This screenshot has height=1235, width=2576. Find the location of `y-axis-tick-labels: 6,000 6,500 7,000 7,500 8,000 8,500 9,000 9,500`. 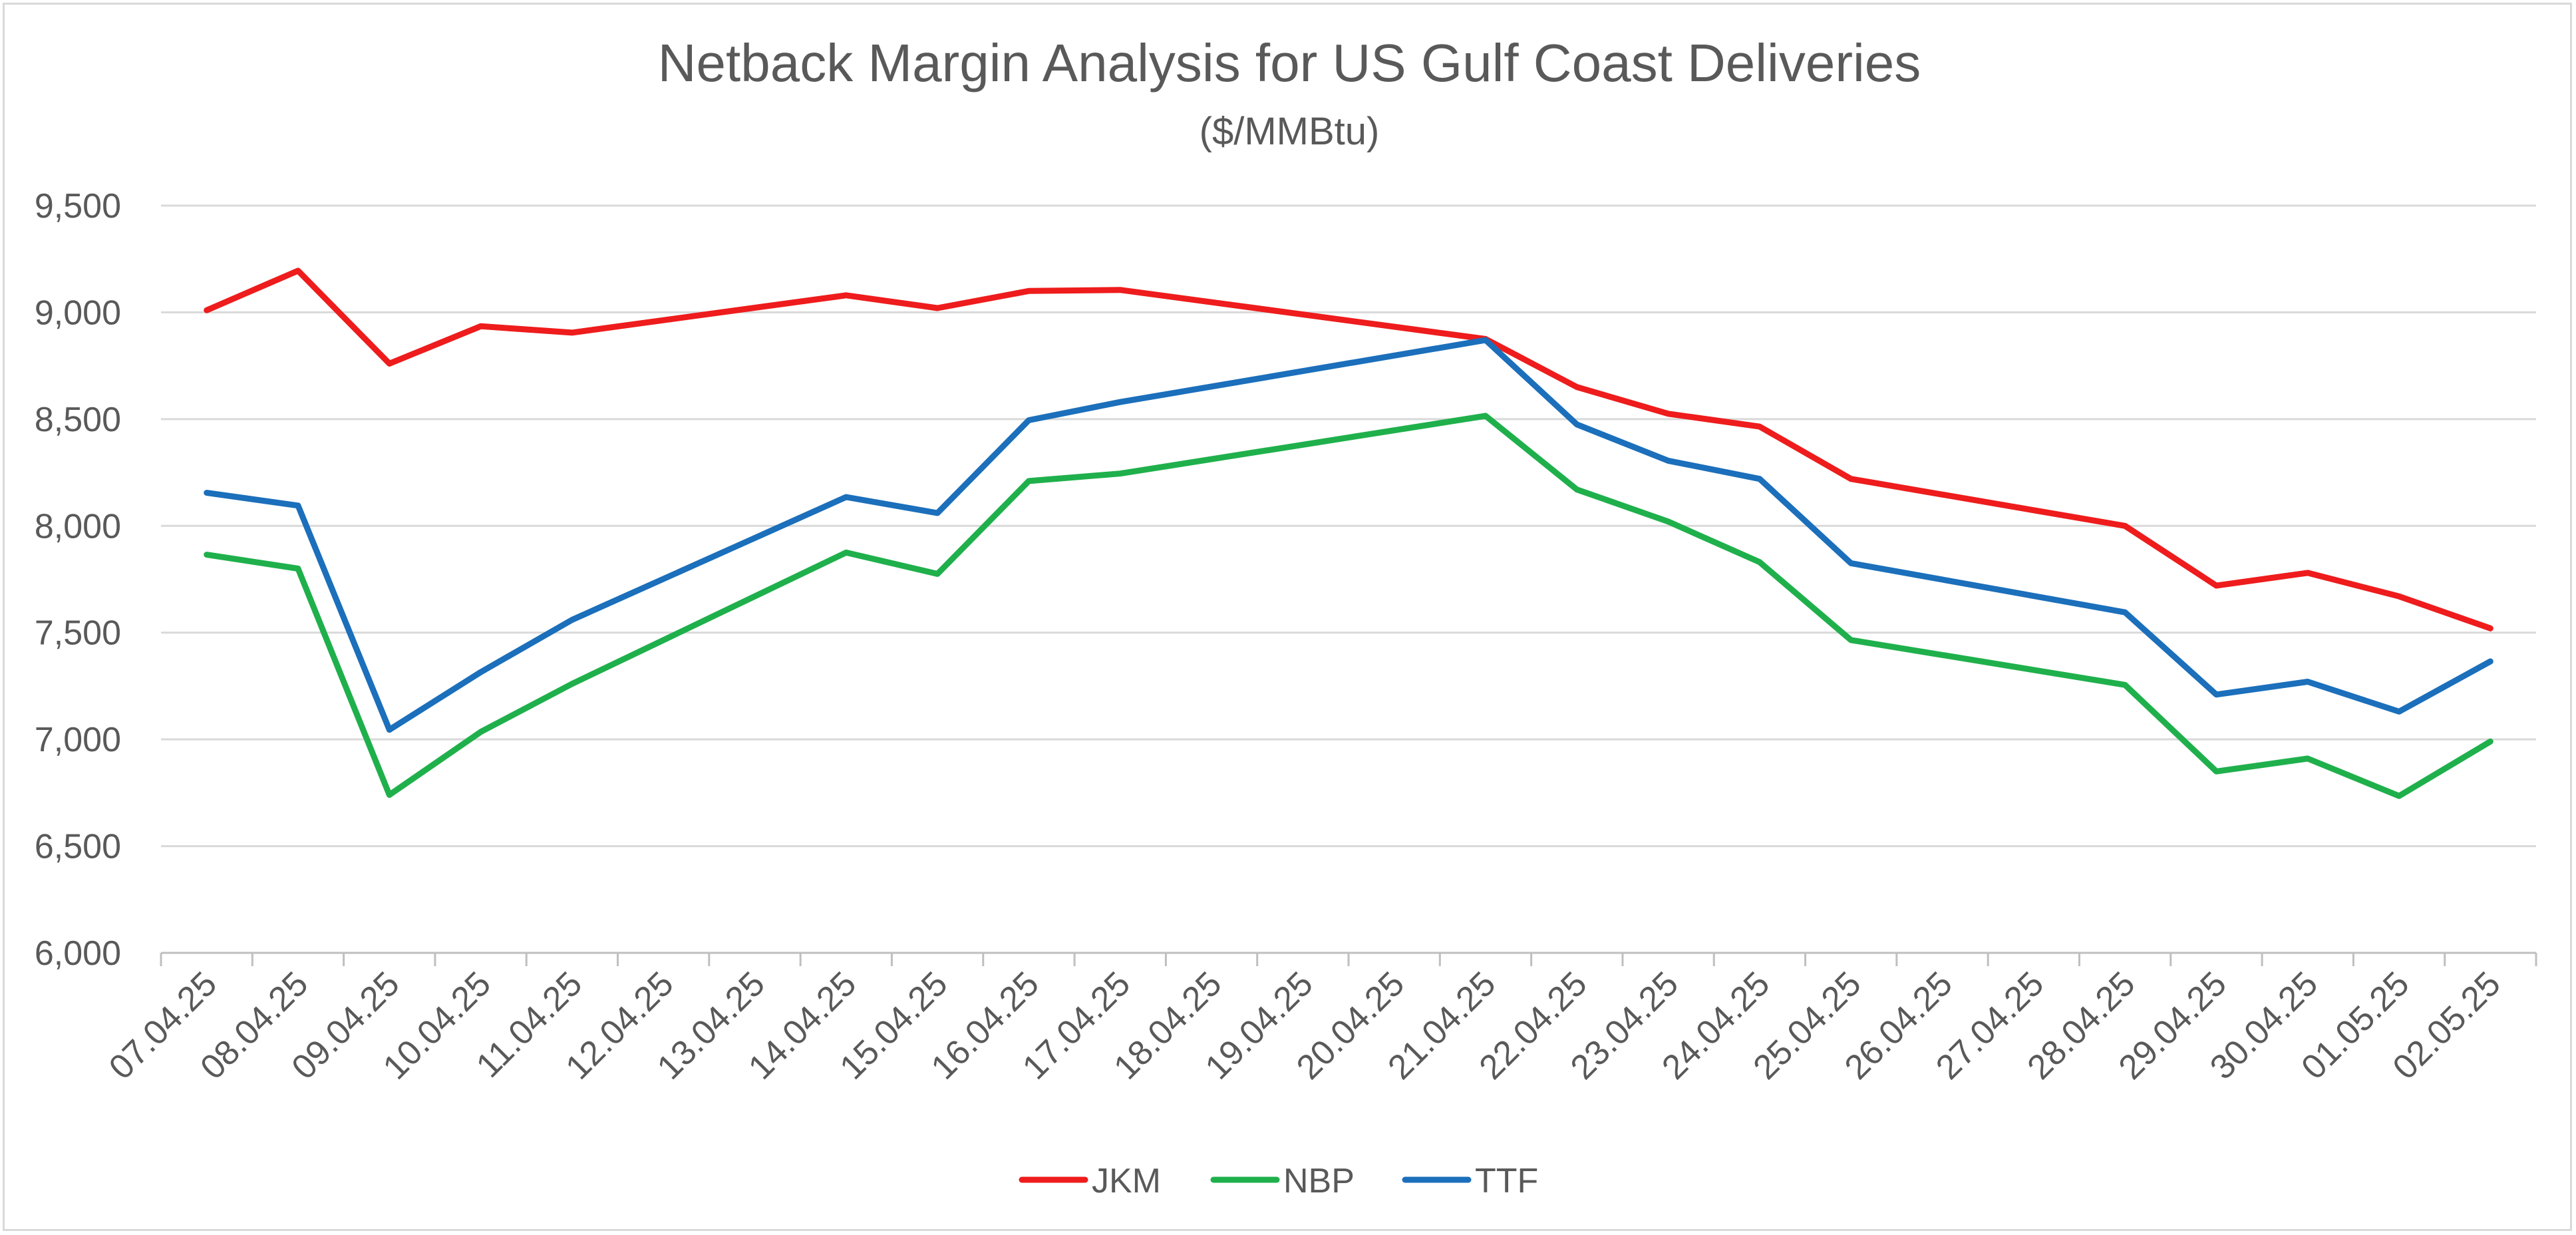

y-axis-tick-labels: 6,000 6,500 7,000 7,500 8,000 8,500 9,000 9,500 is located at coordinates (78, 580).